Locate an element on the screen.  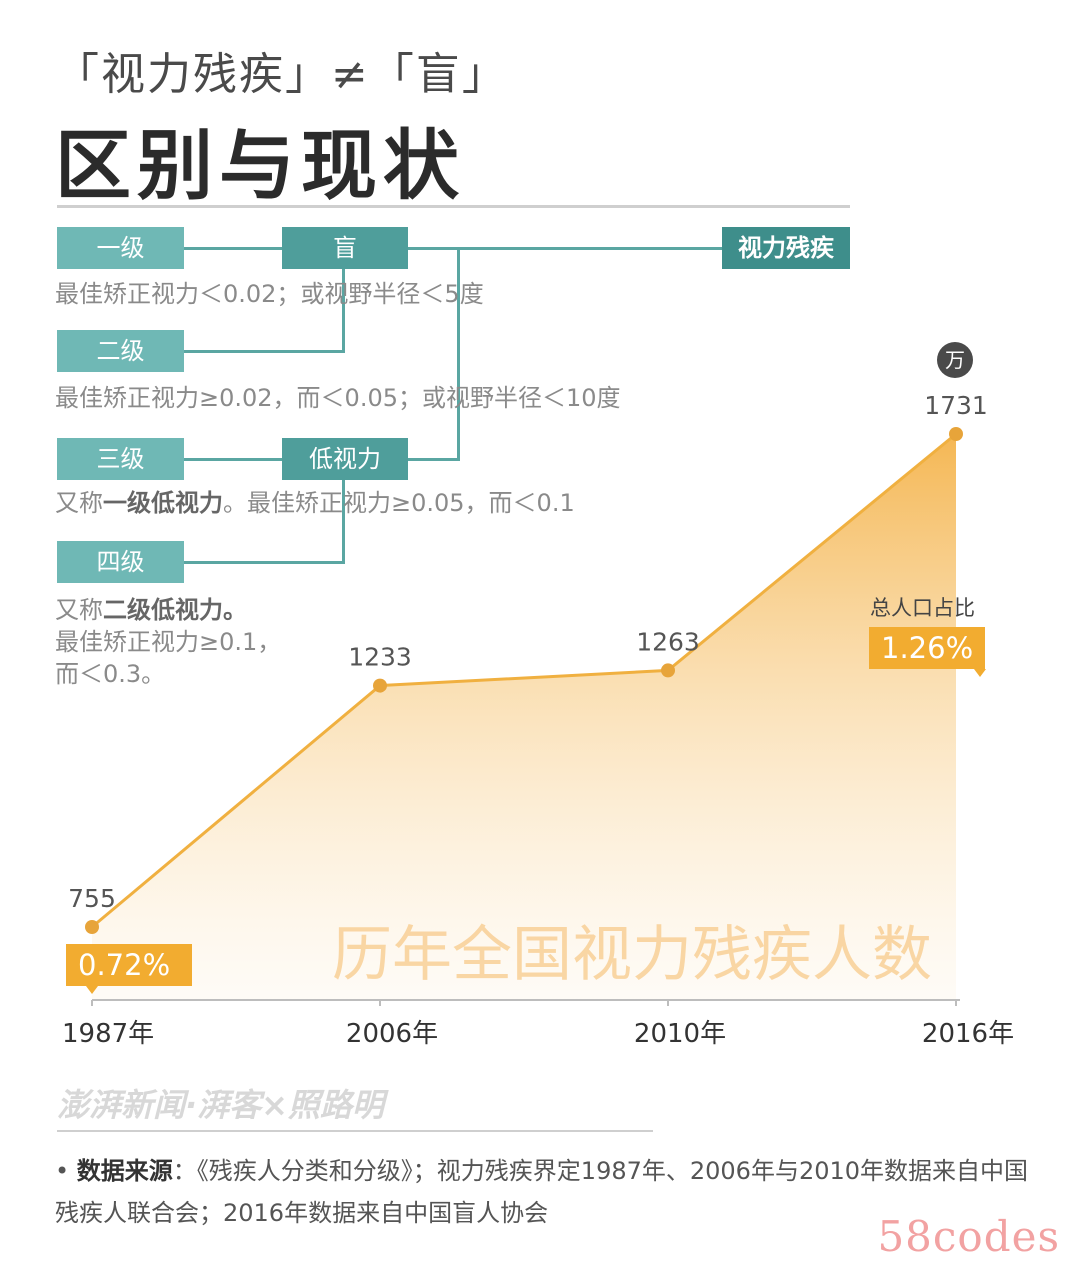
data-label: 1233 is located at coordinates (380, 657).